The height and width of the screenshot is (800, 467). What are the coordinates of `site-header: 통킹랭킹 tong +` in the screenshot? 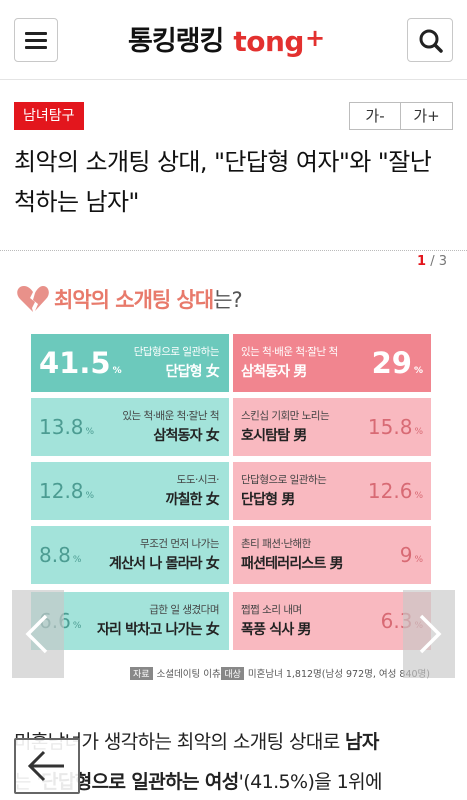 It's located at (233, 40).